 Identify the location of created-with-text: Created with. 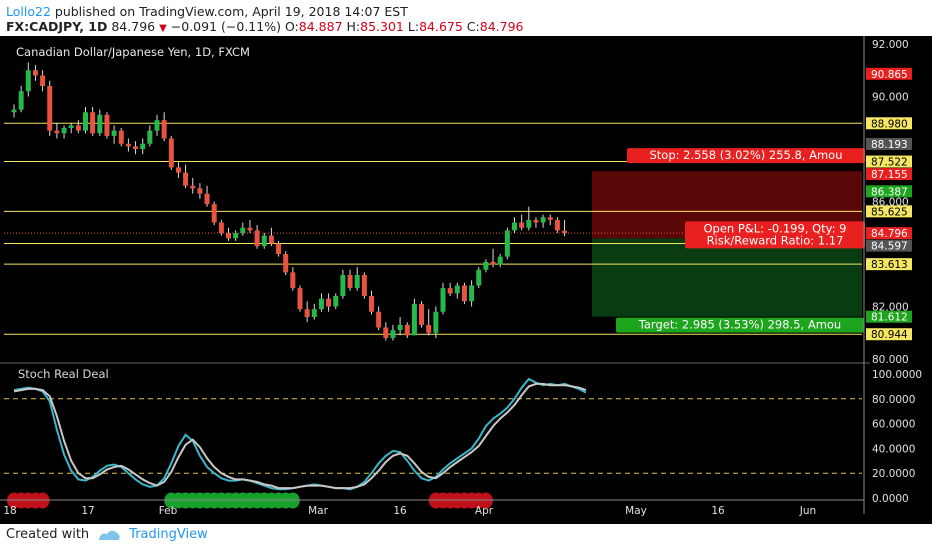
(48, 534).